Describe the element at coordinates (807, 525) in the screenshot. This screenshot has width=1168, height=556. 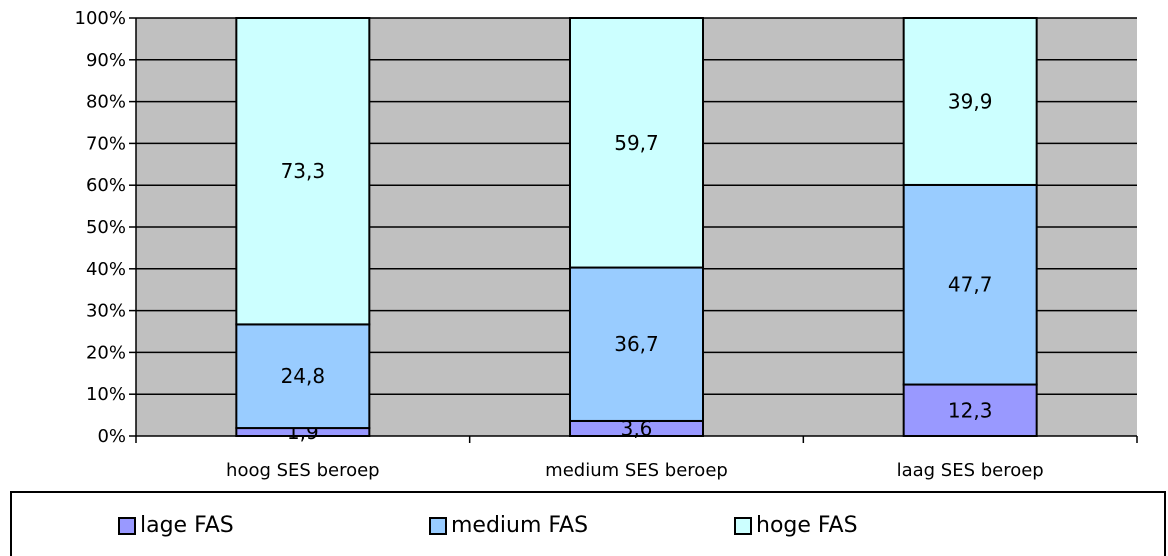
I see `legend-label: hoge FAS` at that location.